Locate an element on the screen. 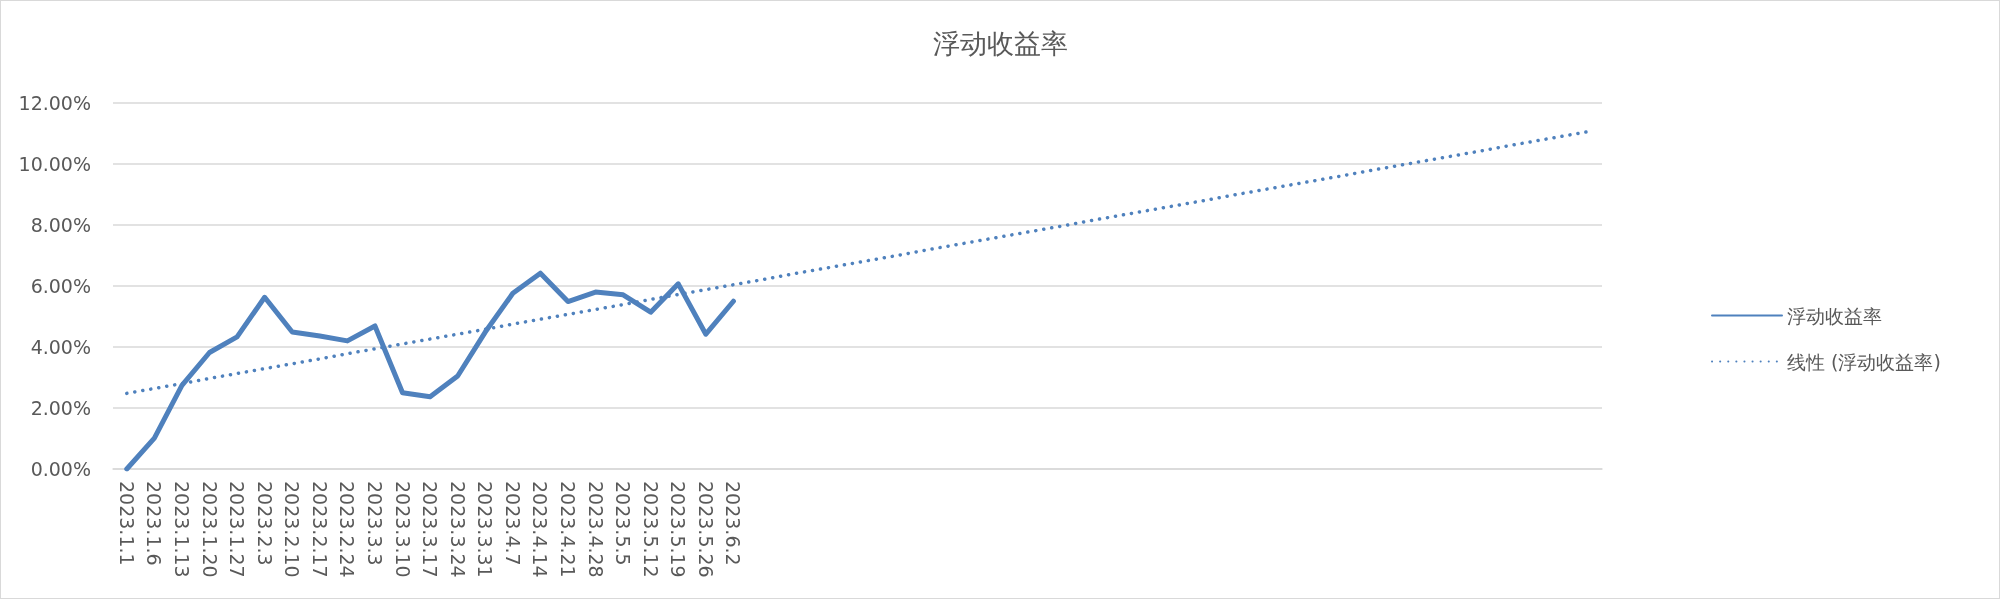 The height and width of the screenshot is (599, 2000). x-tick-label: 2023.4.14 is located at coordinates (540, 529).